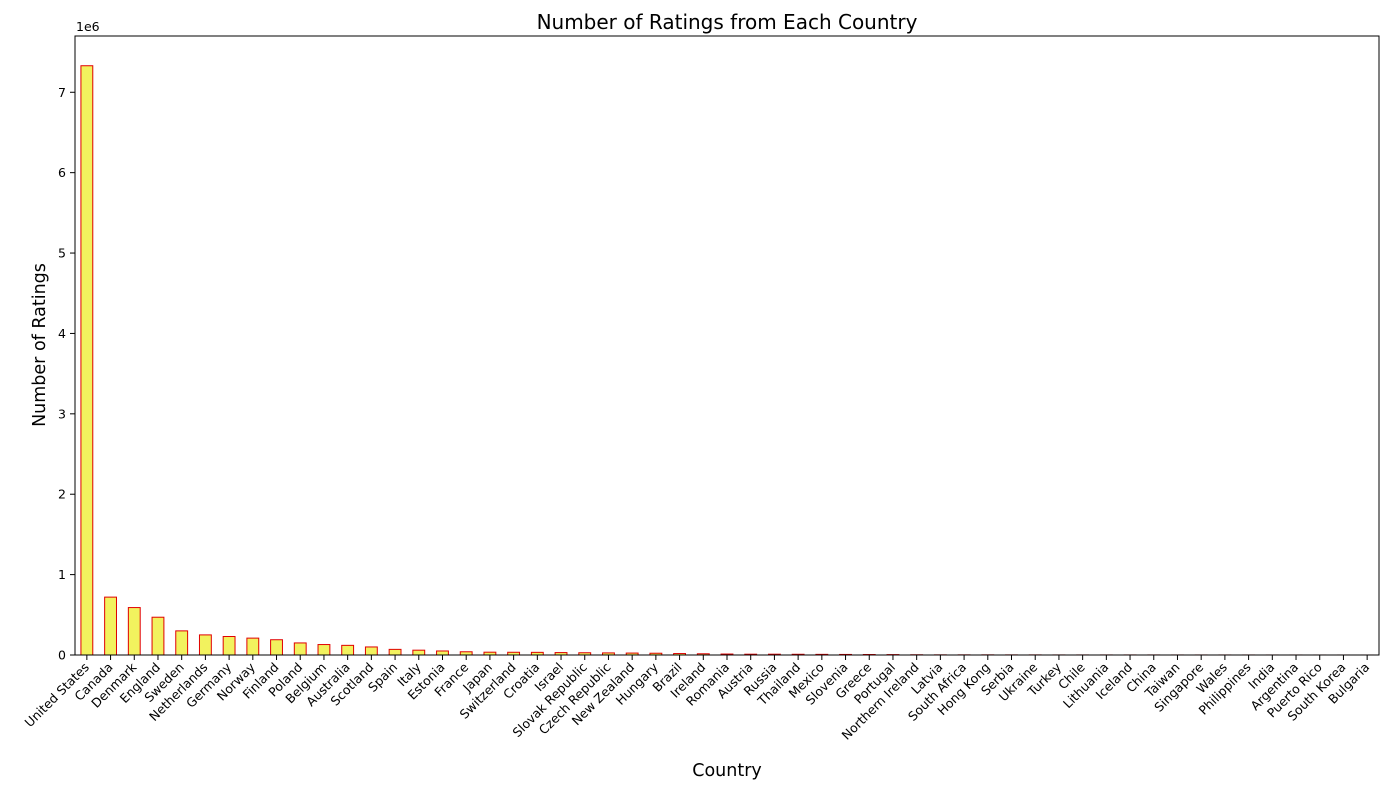 The image size is (1388, 790). I want to click on y-tick-label: 7, so click(62, 92).